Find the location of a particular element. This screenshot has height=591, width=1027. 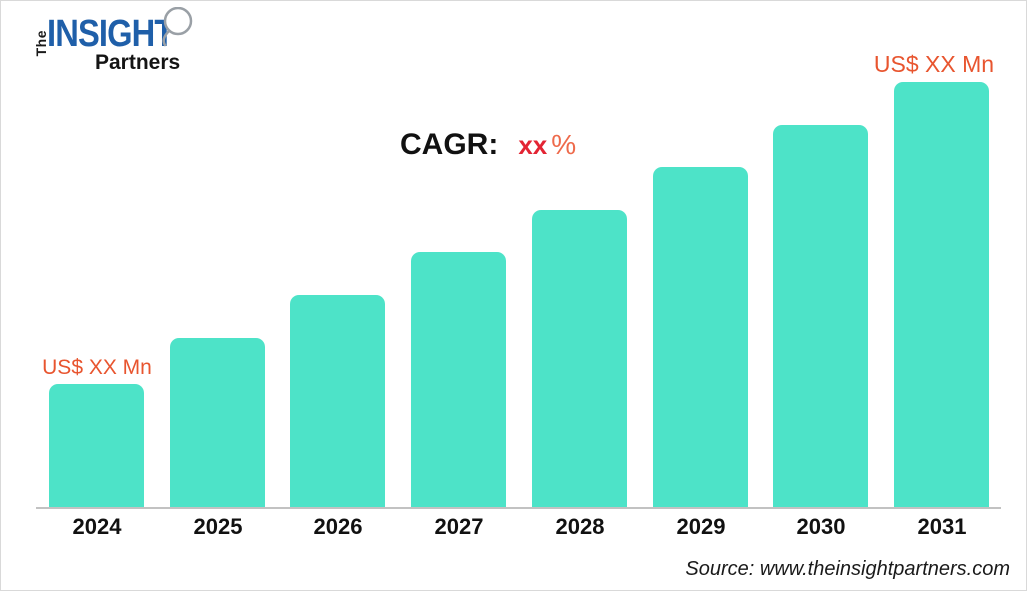

logo-word-insight: INSIGHT is located at coordinates (110, 34).